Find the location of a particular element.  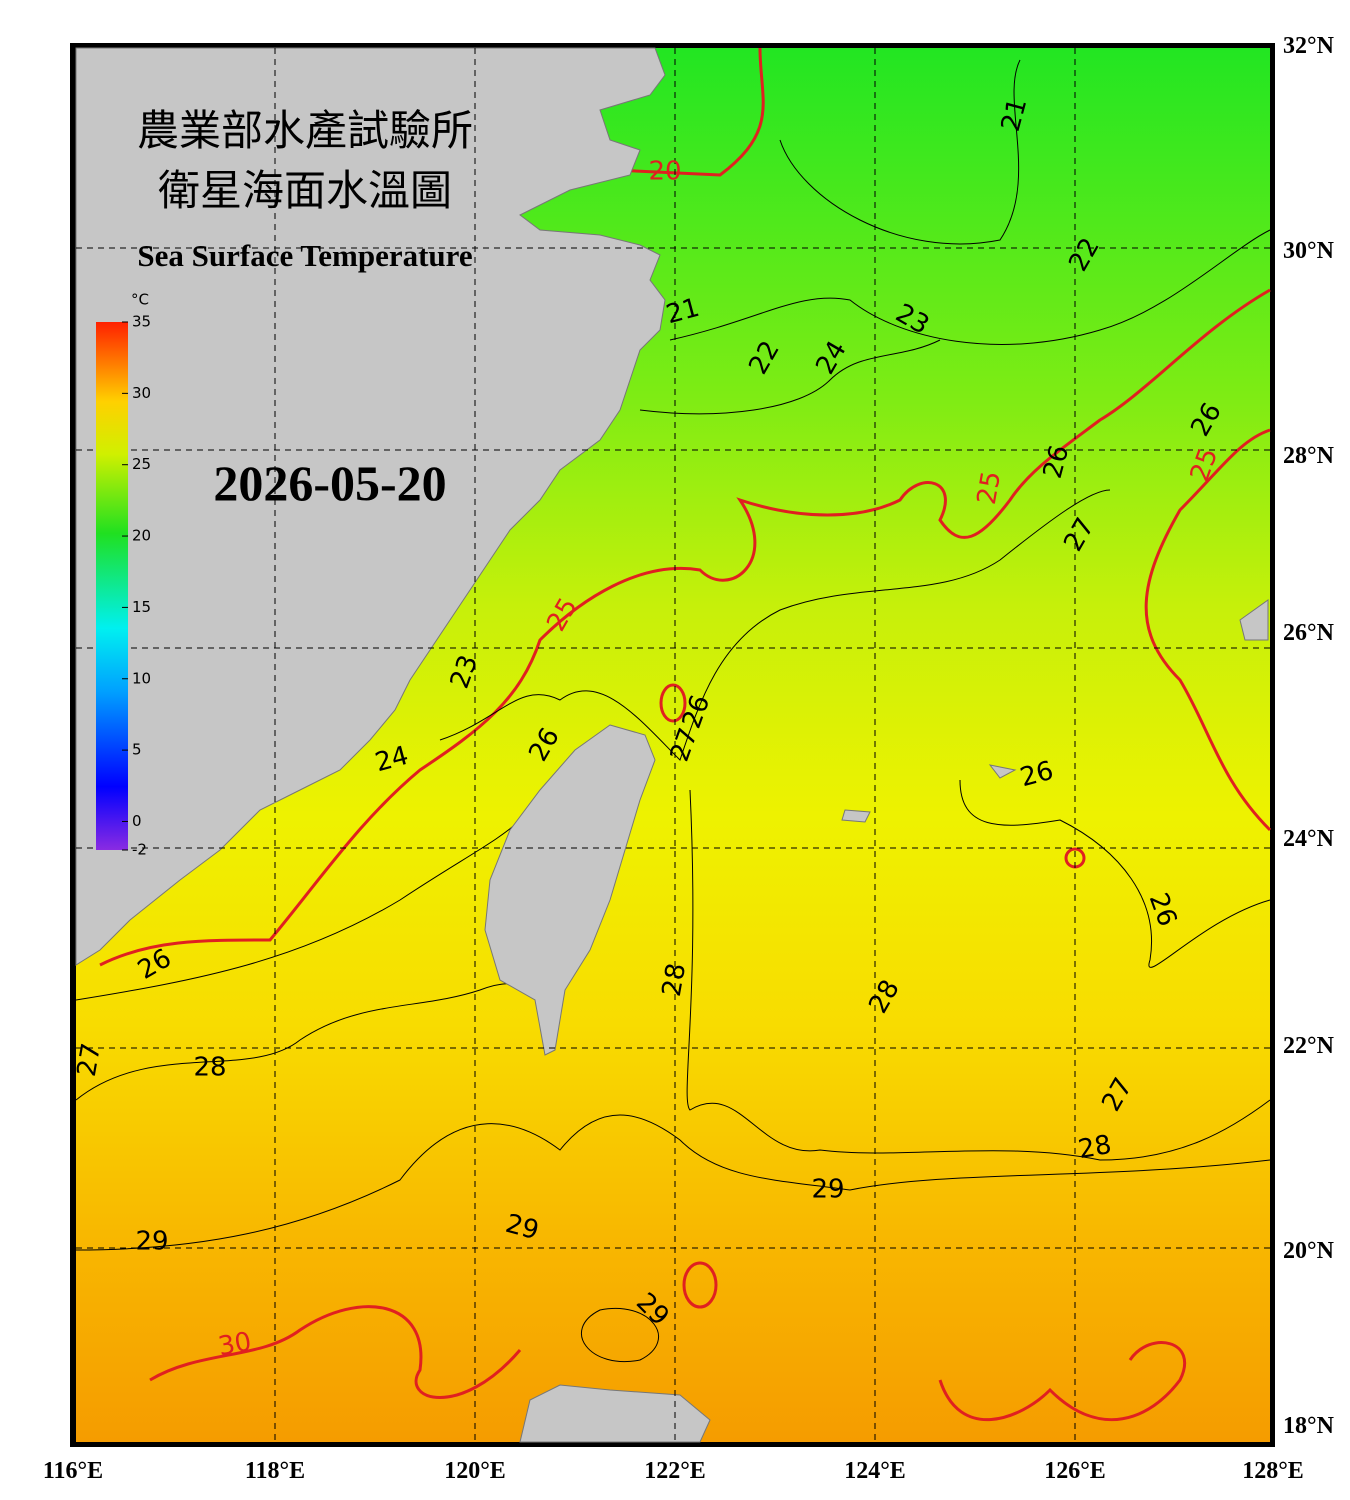

contour-label: 25 is located at coordinates (989, 488).